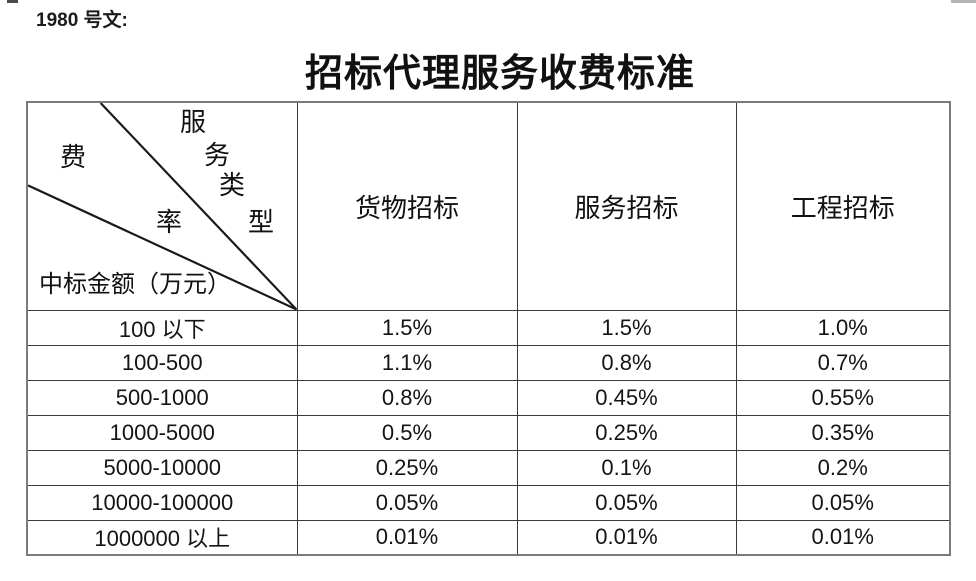 This screenshot has width=976, height=581. What do you see at coordinates (499, 74) in the screenshot?
I see `page-title: 招标代理服务收费标准` at bounding box center [499, 74].